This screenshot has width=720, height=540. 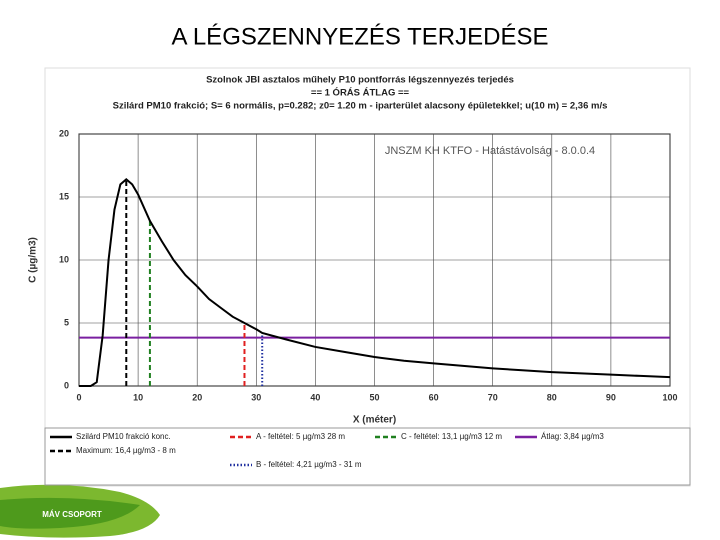 What do you see at coordinates (138, 397) in the screenshot?
I see `x-tick-label: 10` at bounding box center [138, 397].